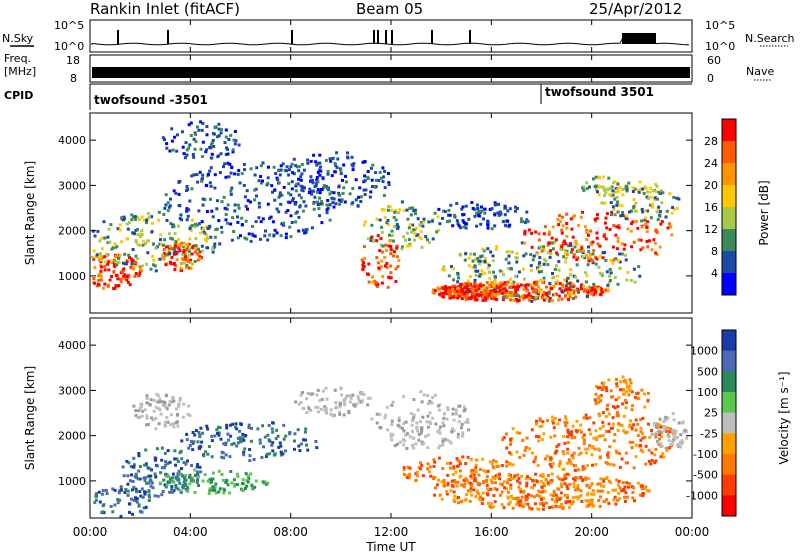 This screenshot has height=554, width=800. What do you see at coordinates (729, 284) in the screenshot?
I see `colorbar-swatch` at bounding box center [729, 284].